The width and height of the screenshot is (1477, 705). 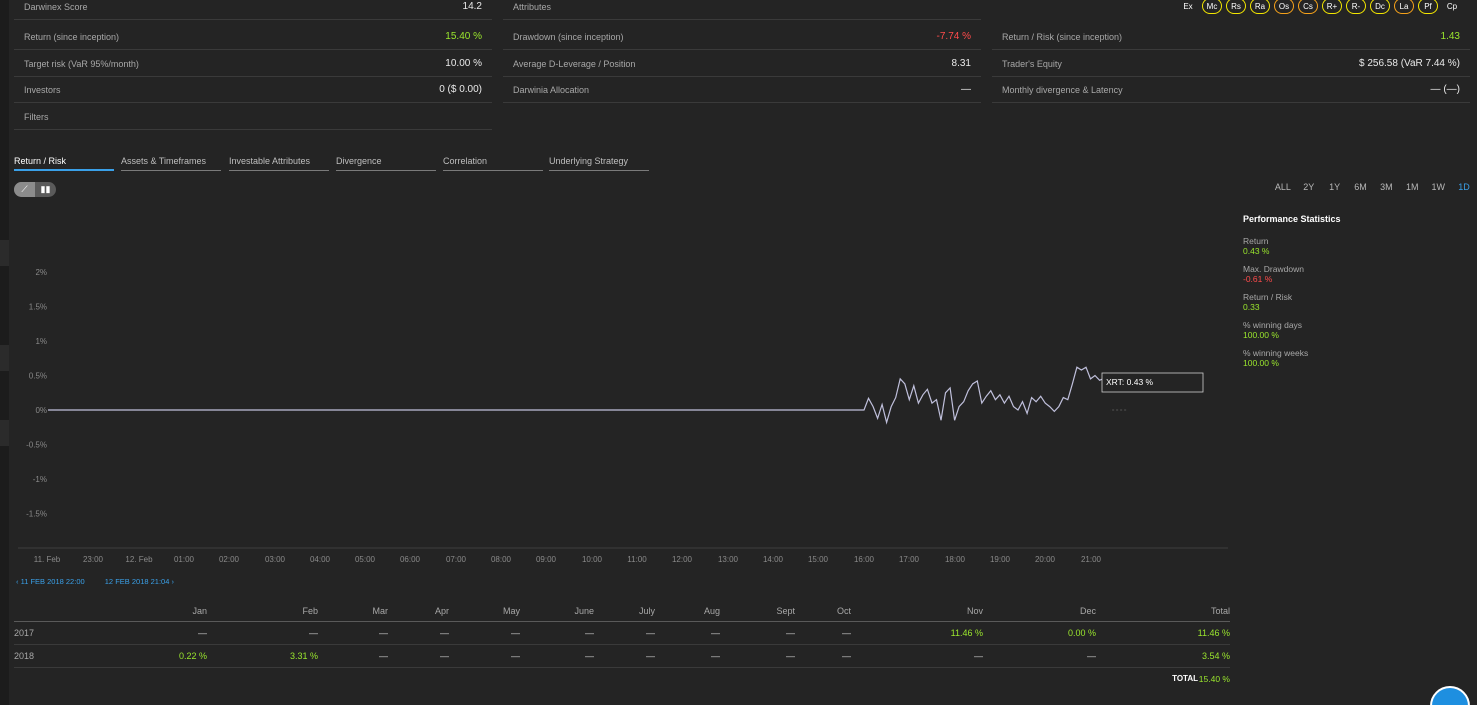 What do you see at coordinates (592, 559) in the screenshot?
I see `x-tick-label: 10:00` at bounding box center [592, 559].